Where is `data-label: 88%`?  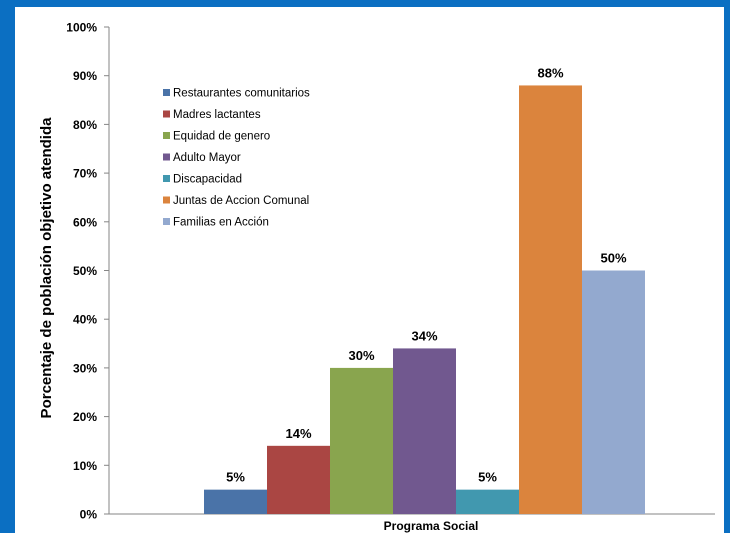 data-label: 88% is located at coordinates (550, 72).